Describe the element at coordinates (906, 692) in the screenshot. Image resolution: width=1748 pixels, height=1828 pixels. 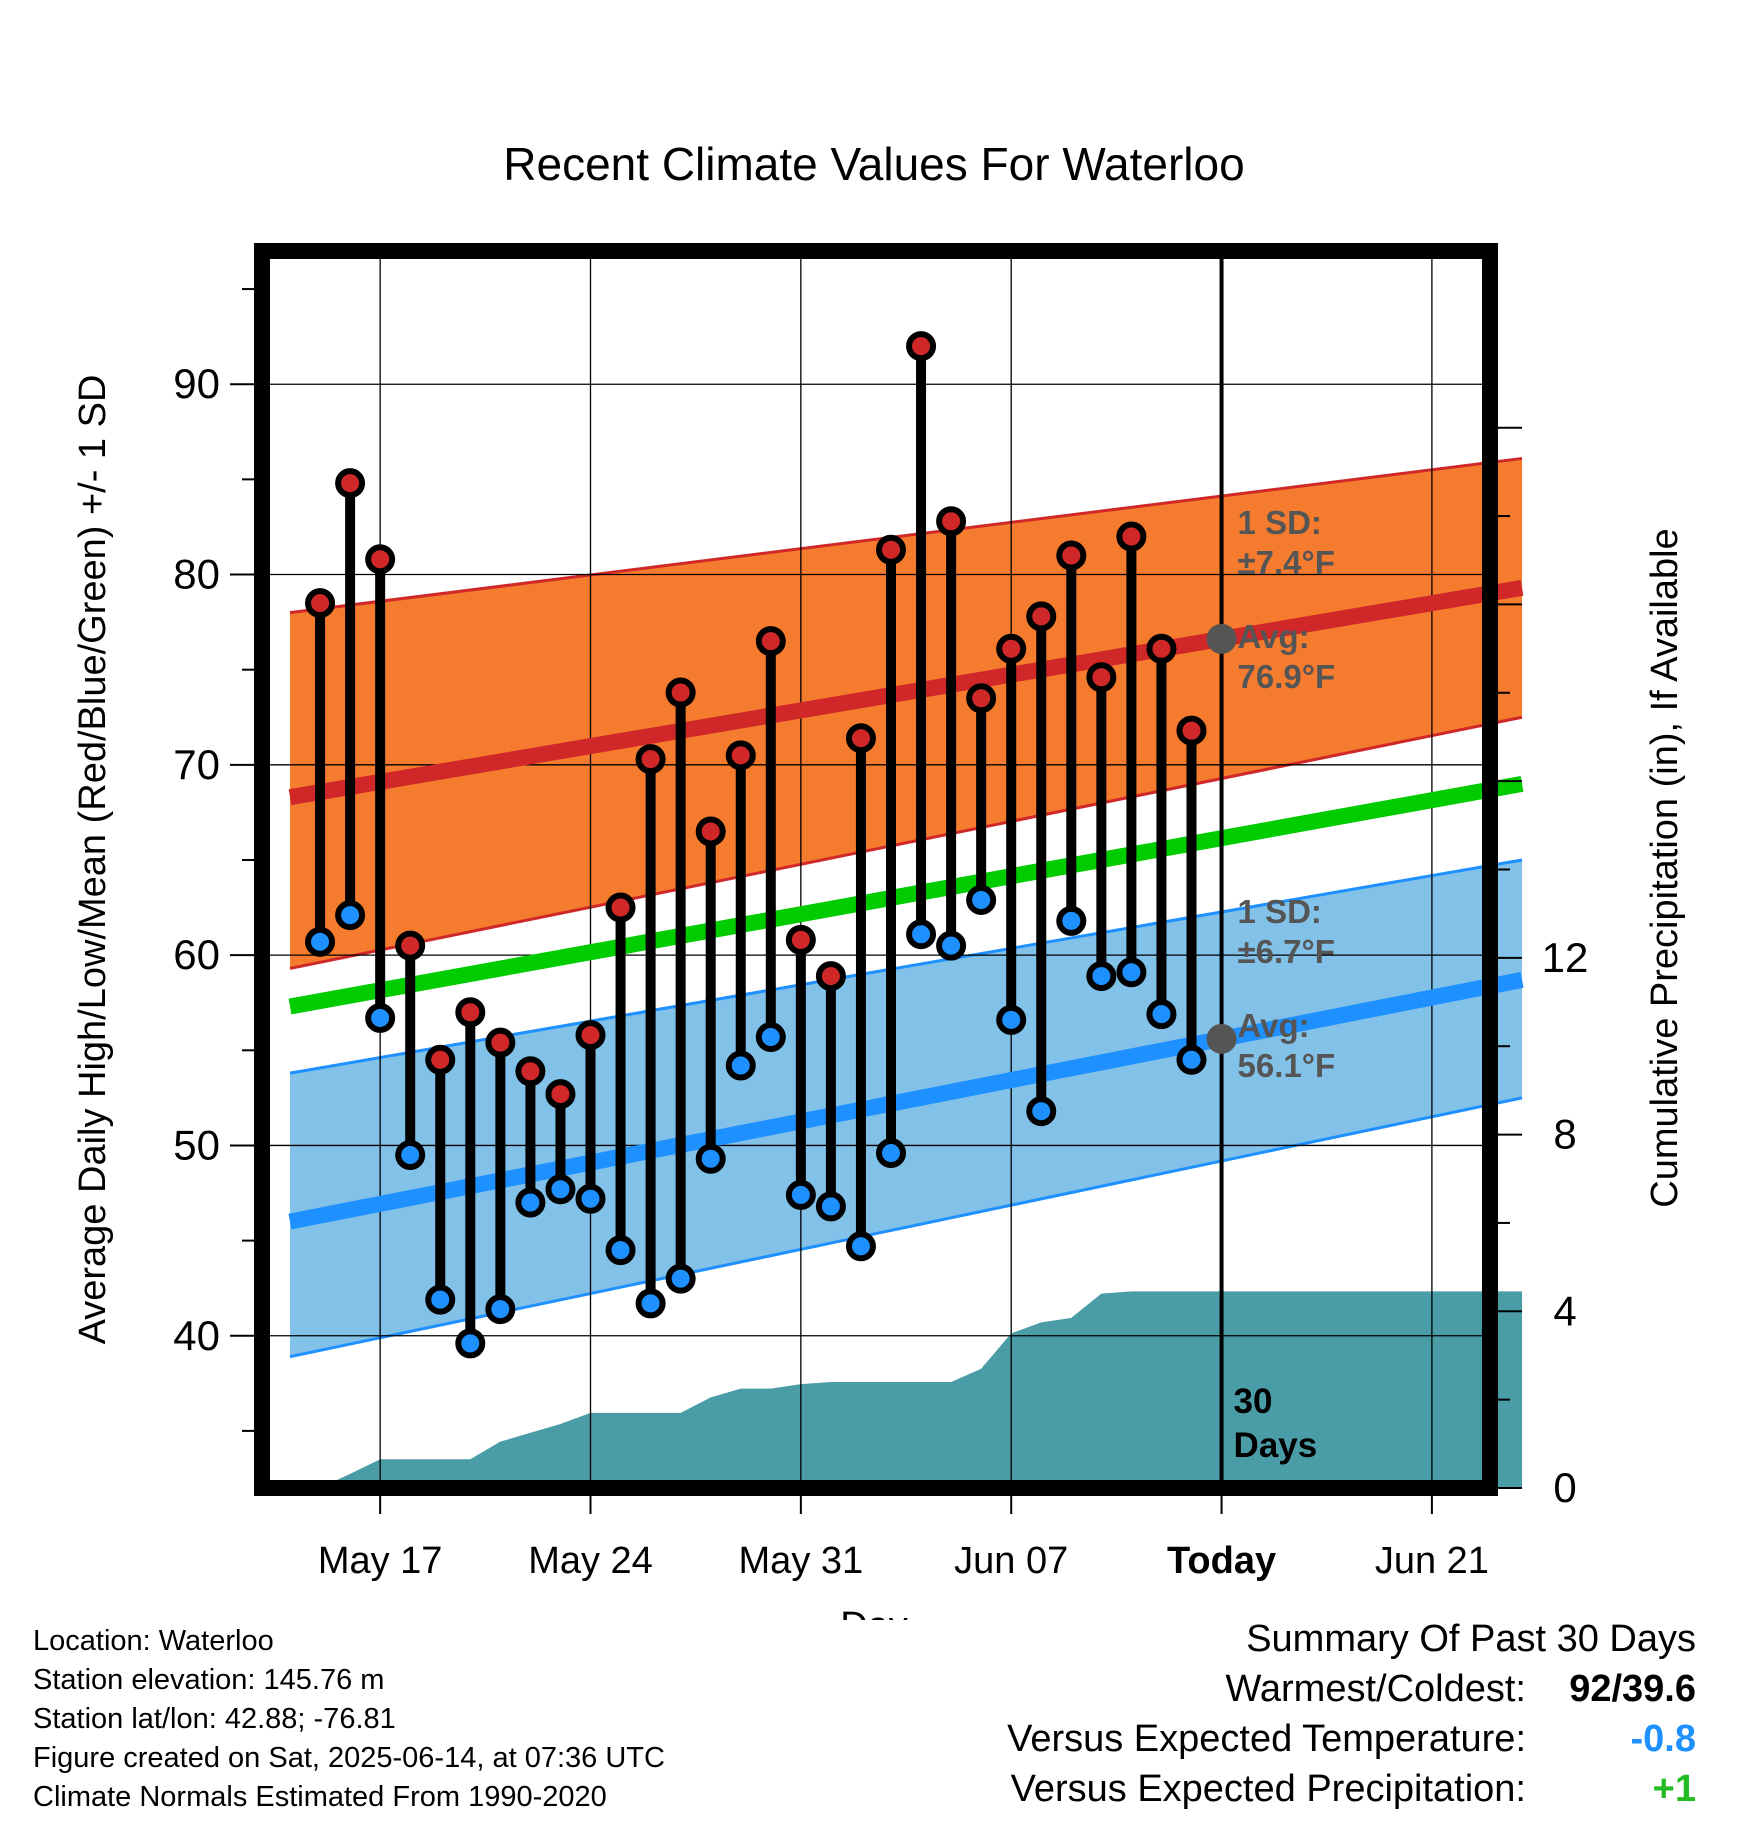
I see `high-avg-line` at that location.